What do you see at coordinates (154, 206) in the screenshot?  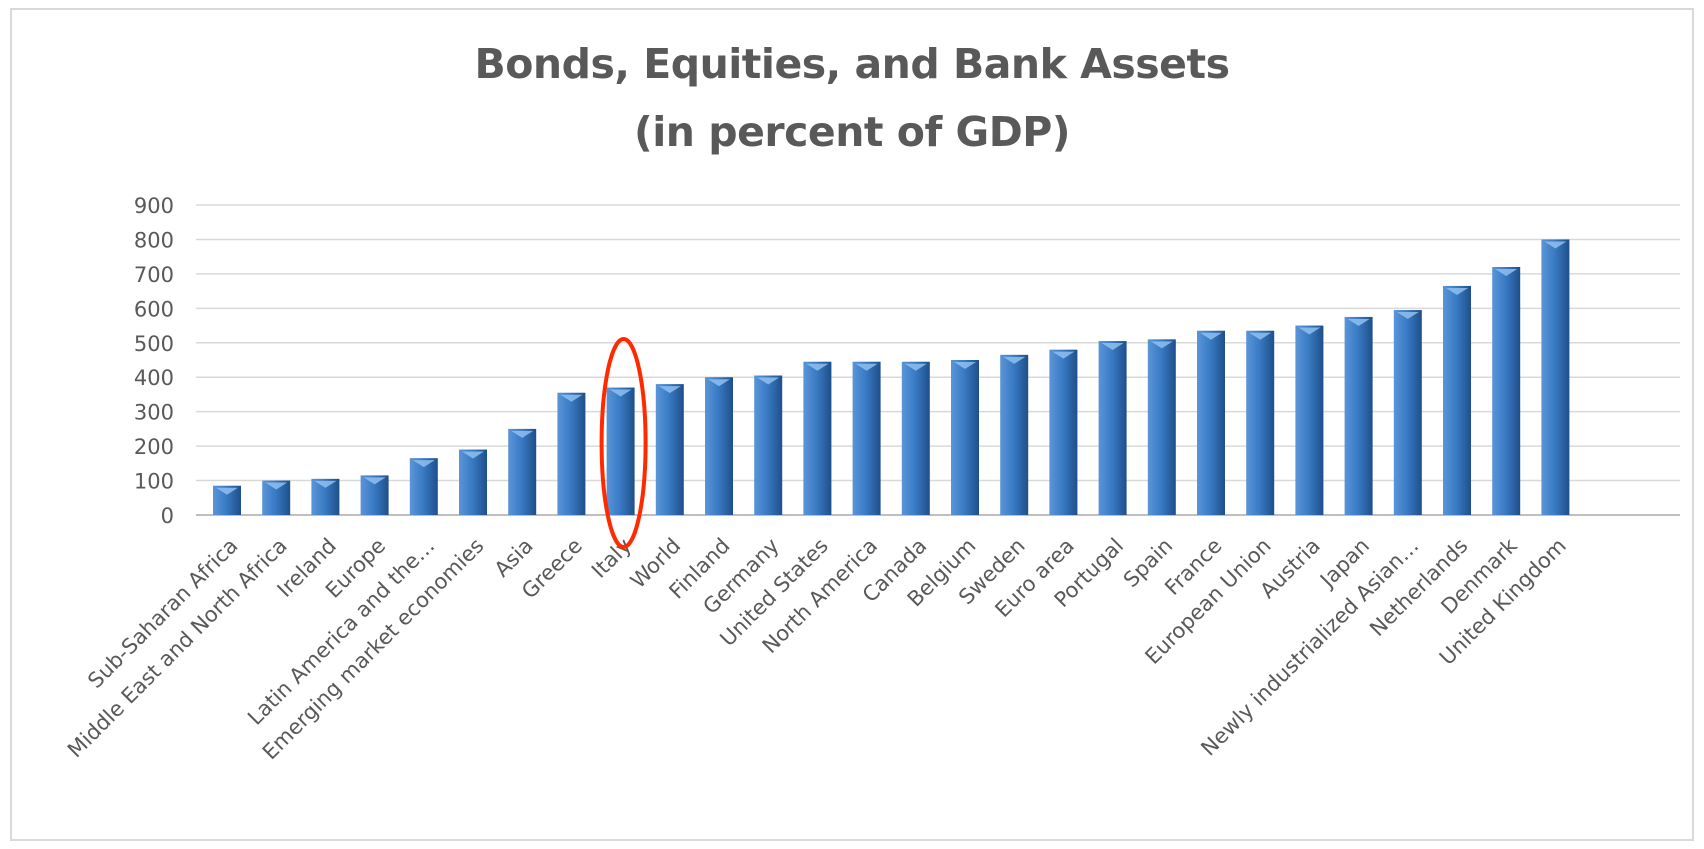 I see `y-tick-label: 900` at bounding box center [154, 206].